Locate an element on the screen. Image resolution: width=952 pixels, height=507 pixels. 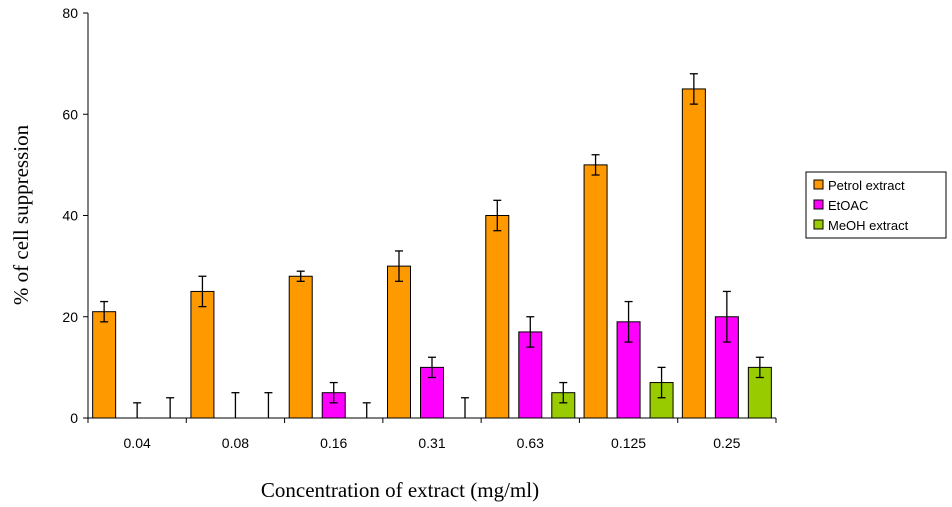
y-tick-label: 60 is located at coordinates (70, 114).